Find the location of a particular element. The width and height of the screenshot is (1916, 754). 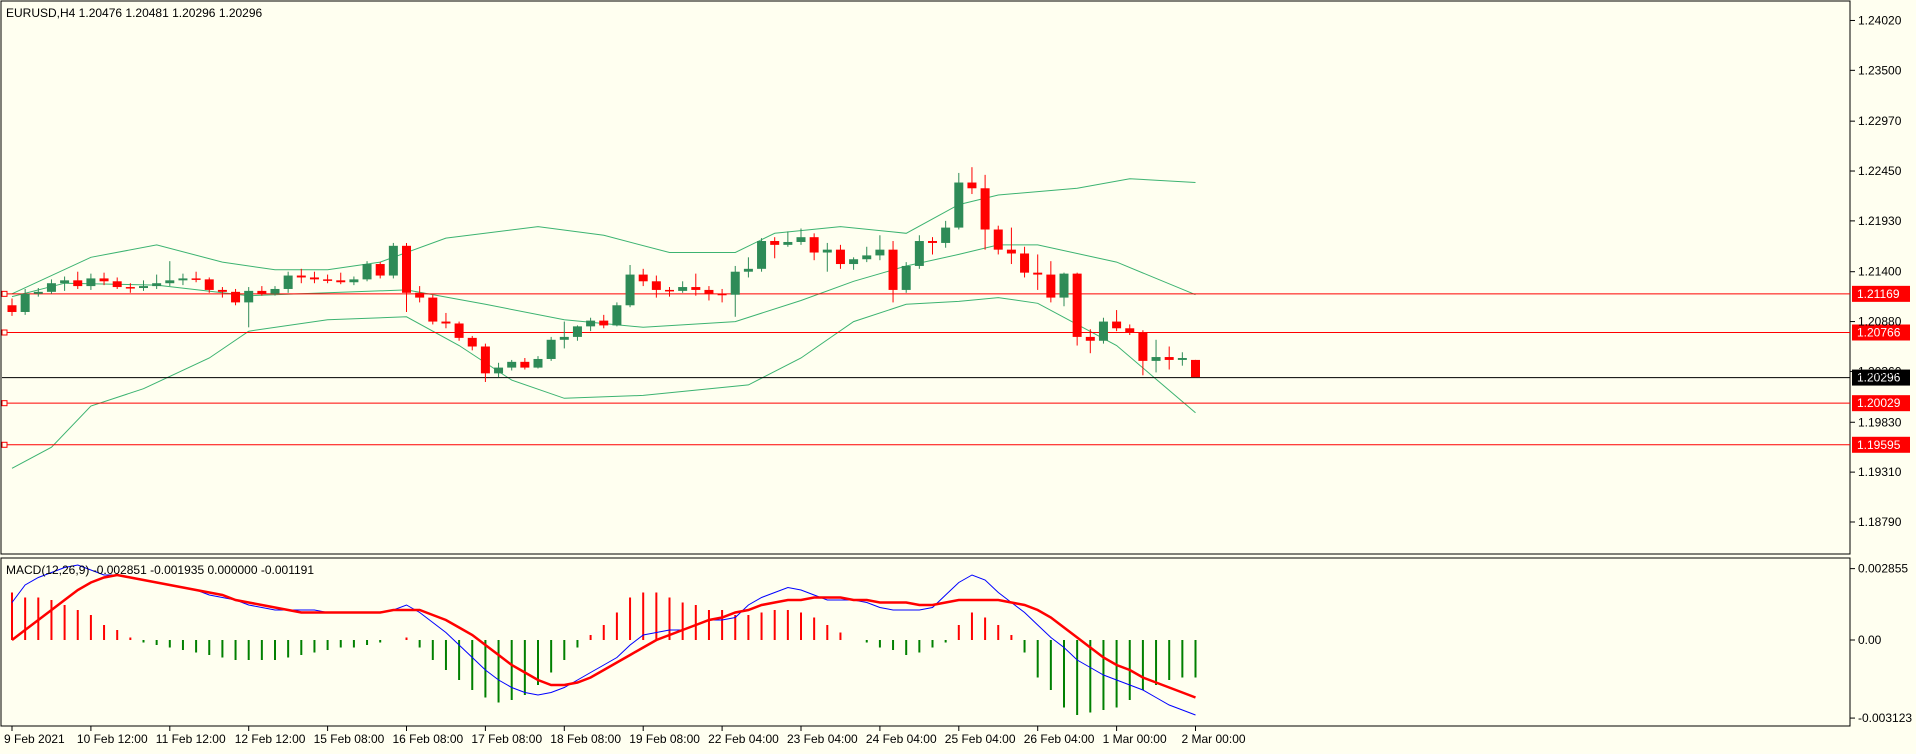

macd-tick-label: 0.00 is located at coordinates (1870, 640).